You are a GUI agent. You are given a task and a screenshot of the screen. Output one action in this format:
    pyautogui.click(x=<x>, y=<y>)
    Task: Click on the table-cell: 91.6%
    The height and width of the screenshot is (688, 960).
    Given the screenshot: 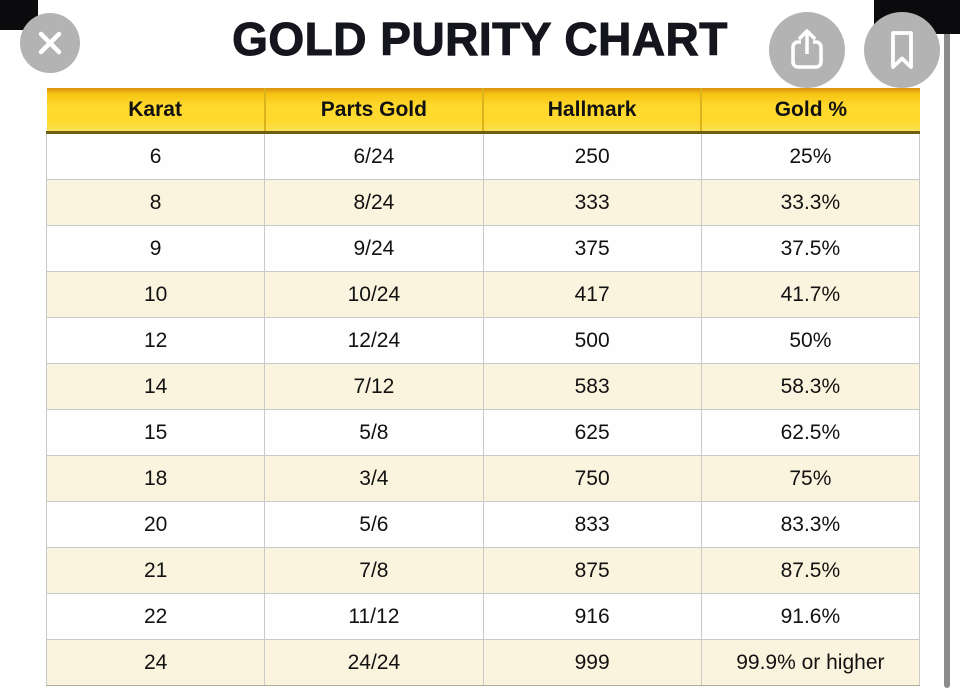 What is the action you would take?
    pyautogui.click(x=810, y=616)
    